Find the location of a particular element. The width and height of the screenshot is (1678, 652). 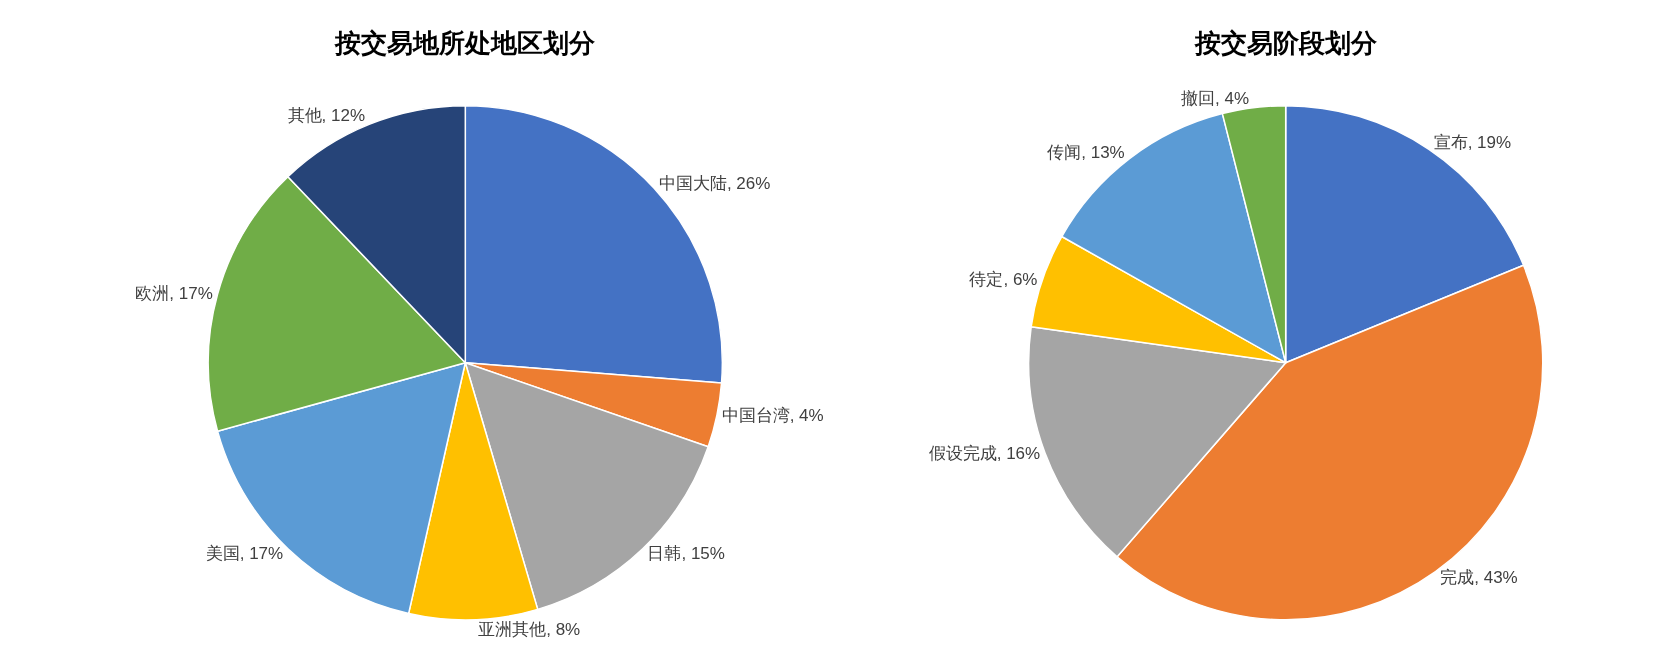

slice-label: 宣布, 19% is located at coordinates (1472, 143).